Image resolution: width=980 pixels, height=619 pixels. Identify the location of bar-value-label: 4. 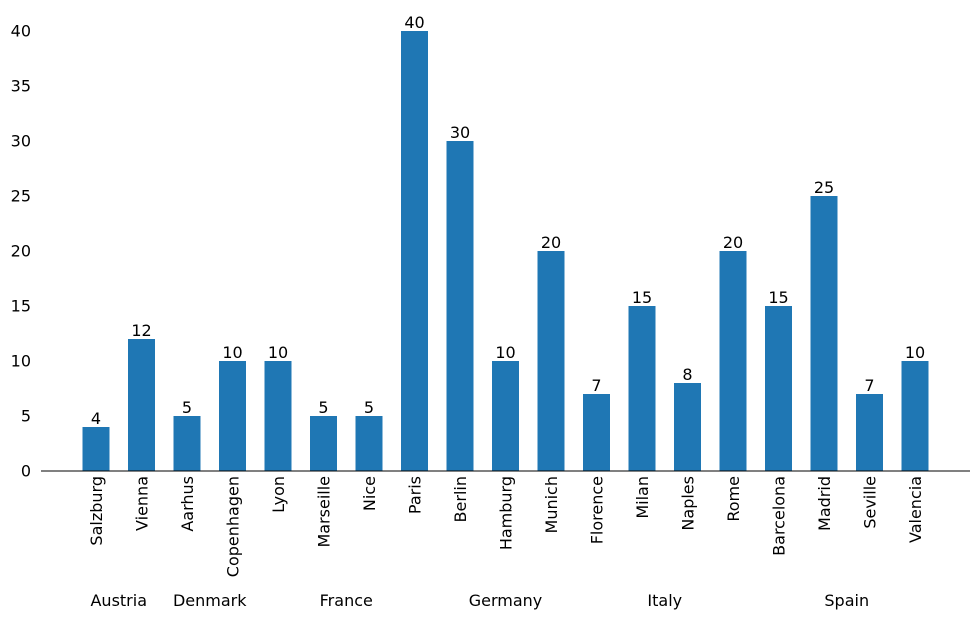
(96, 418).